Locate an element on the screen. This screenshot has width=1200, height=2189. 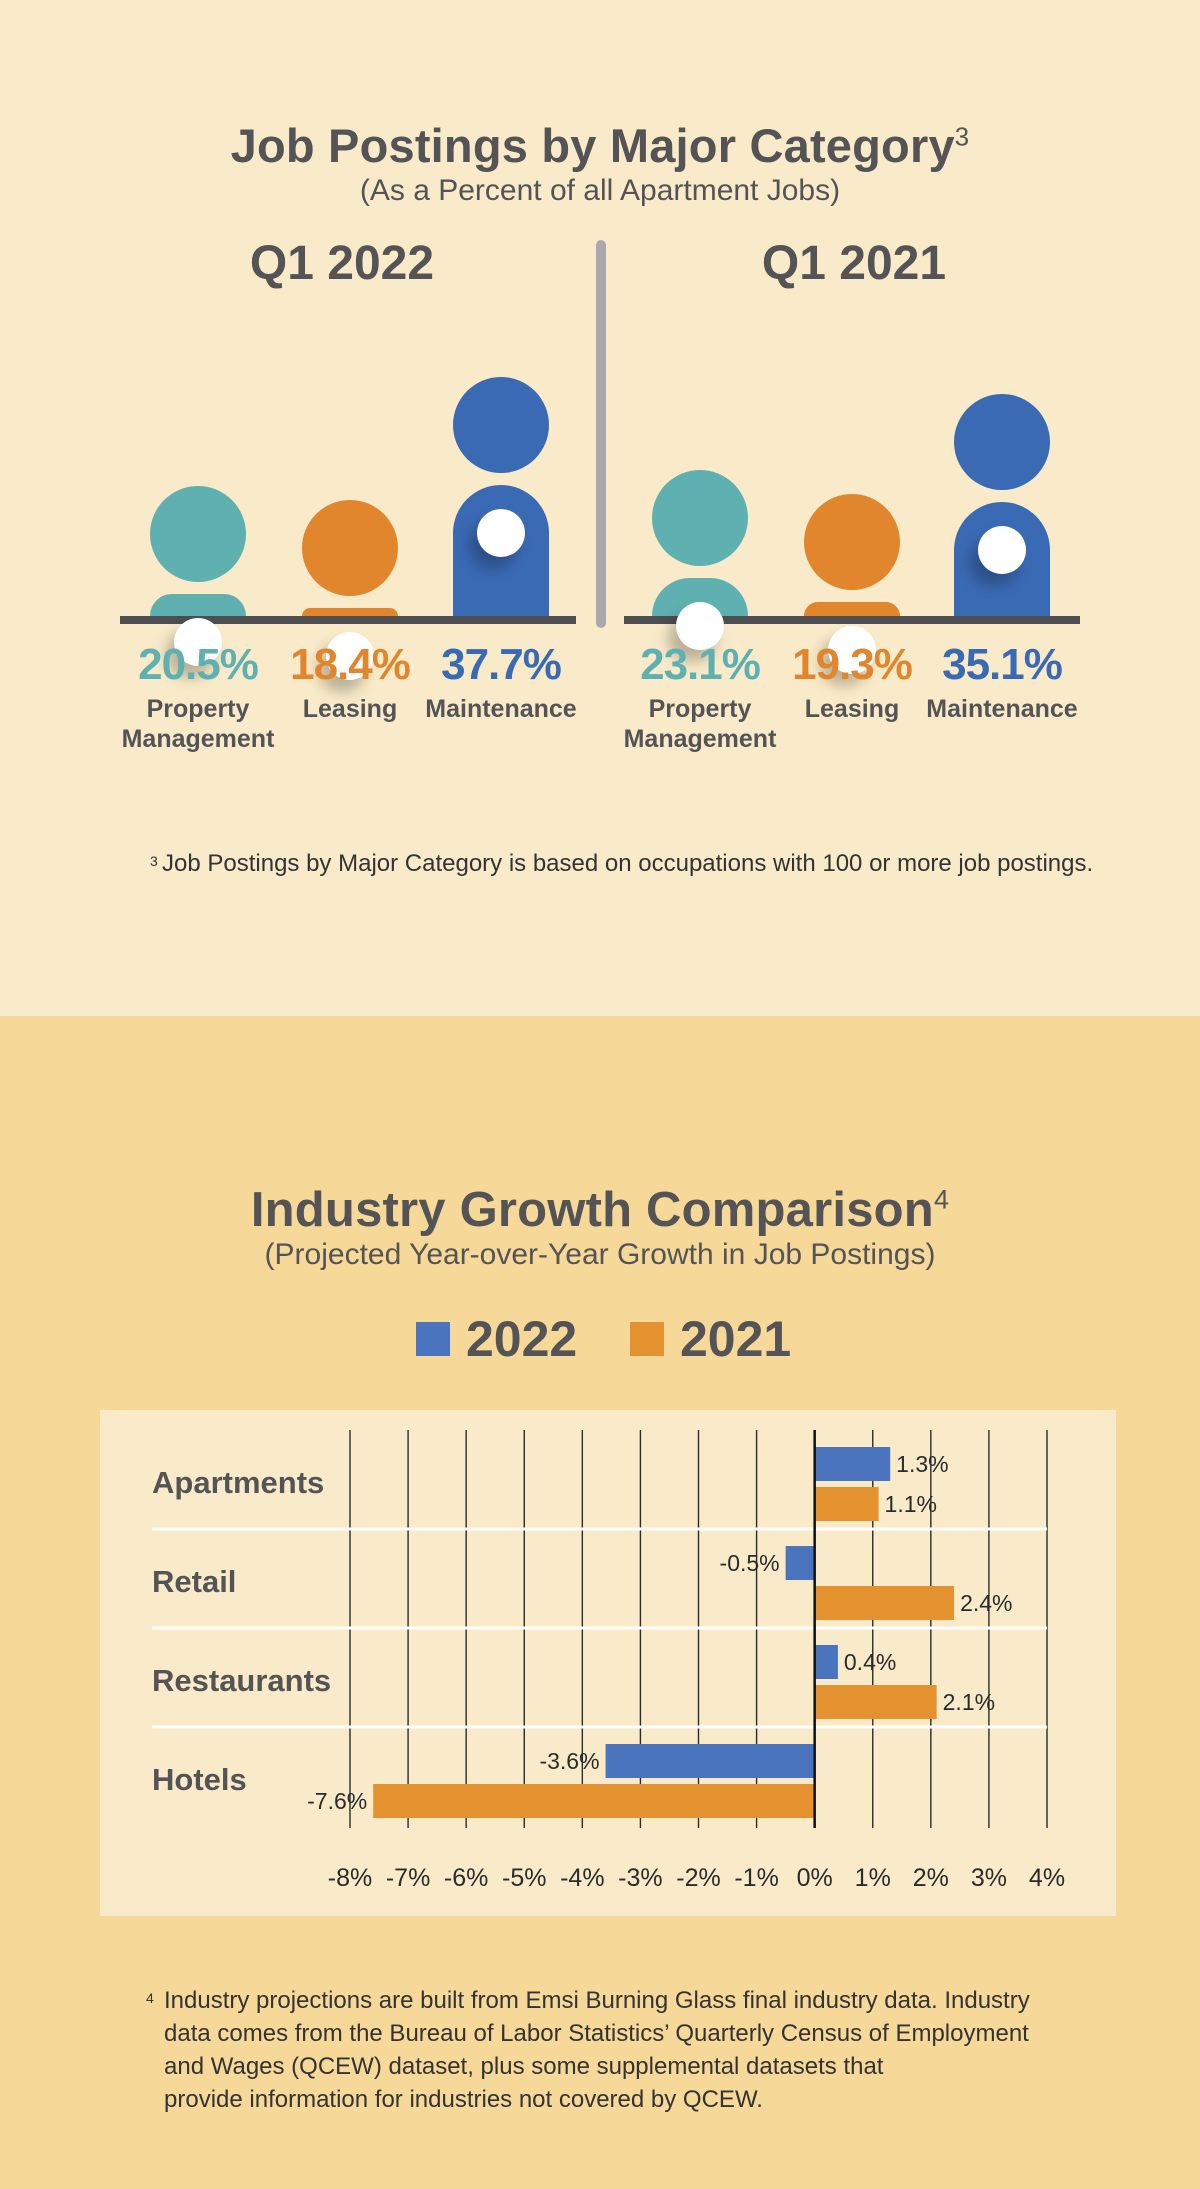
tick-label: -7% is located at coordinates (408, 1878).